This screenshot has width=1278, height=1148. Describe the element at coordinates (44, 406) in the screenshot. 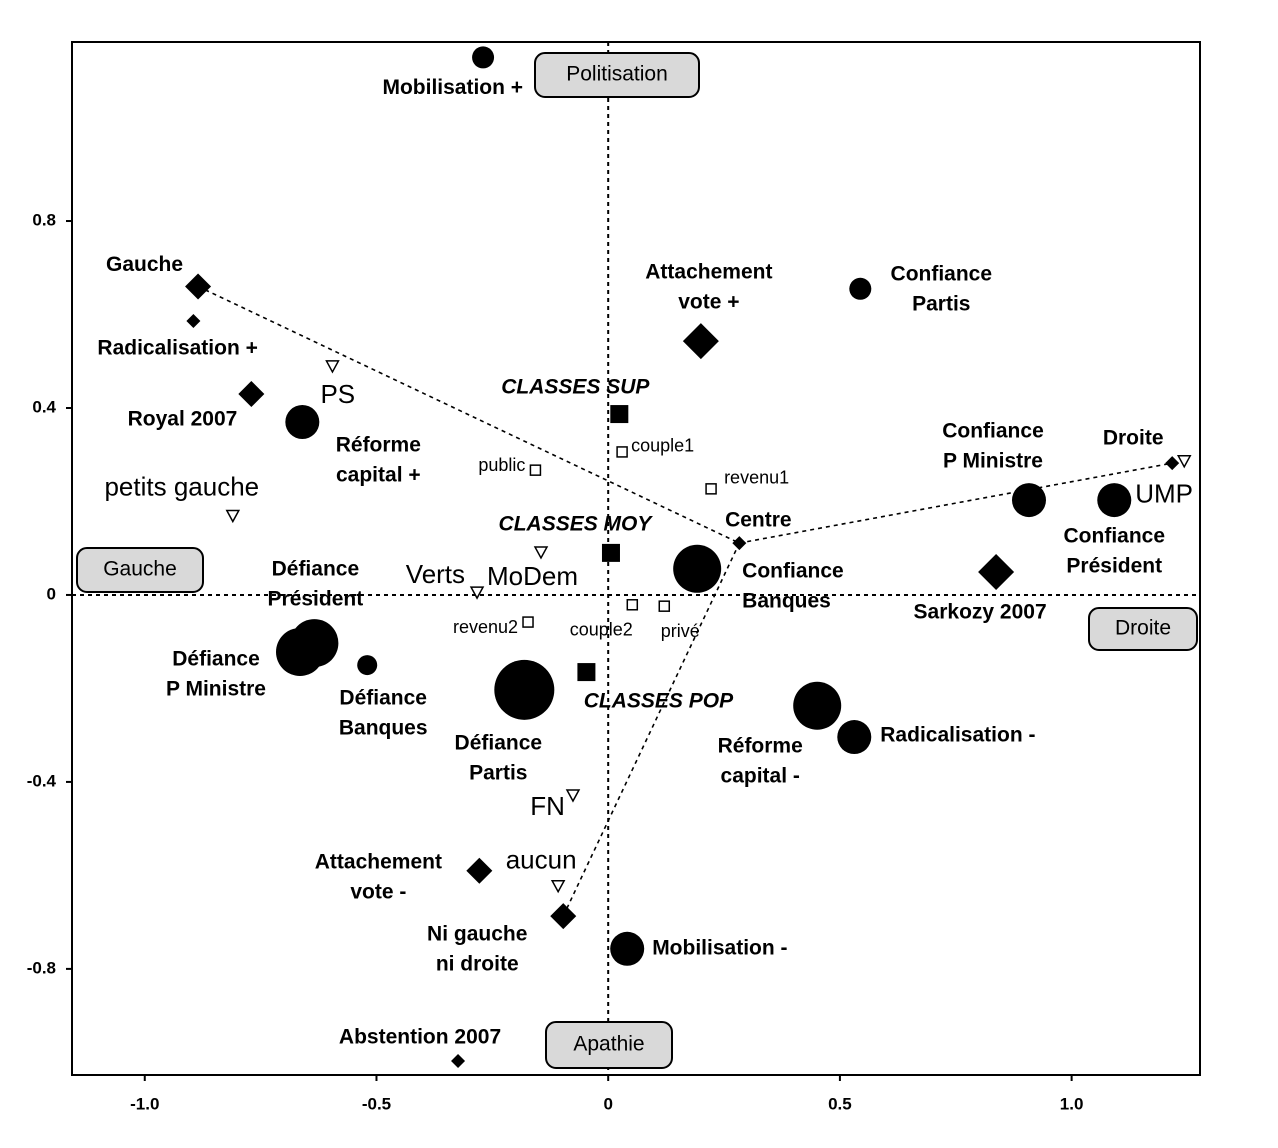

I see `y-tick-label: 0.4` at that location.